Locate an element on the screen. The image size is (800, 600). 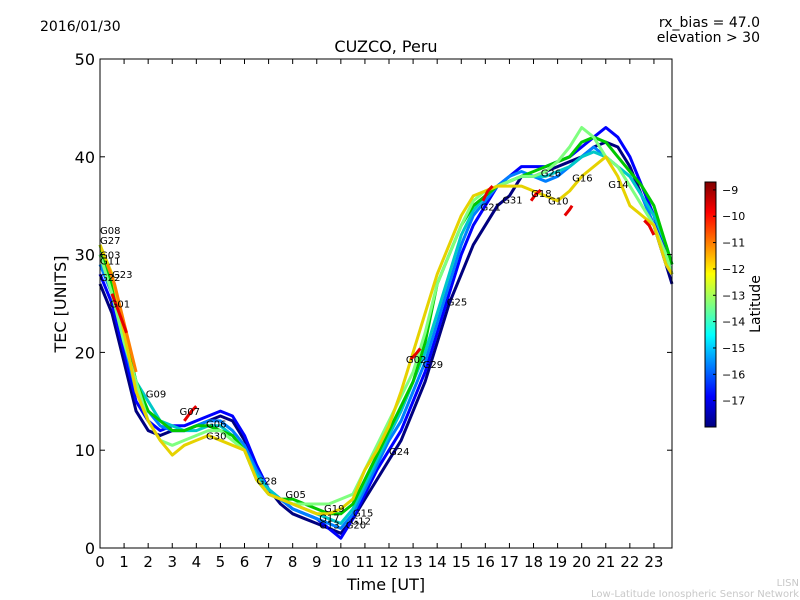
x-tick-label: 2 is located at coordinates (148, 562).